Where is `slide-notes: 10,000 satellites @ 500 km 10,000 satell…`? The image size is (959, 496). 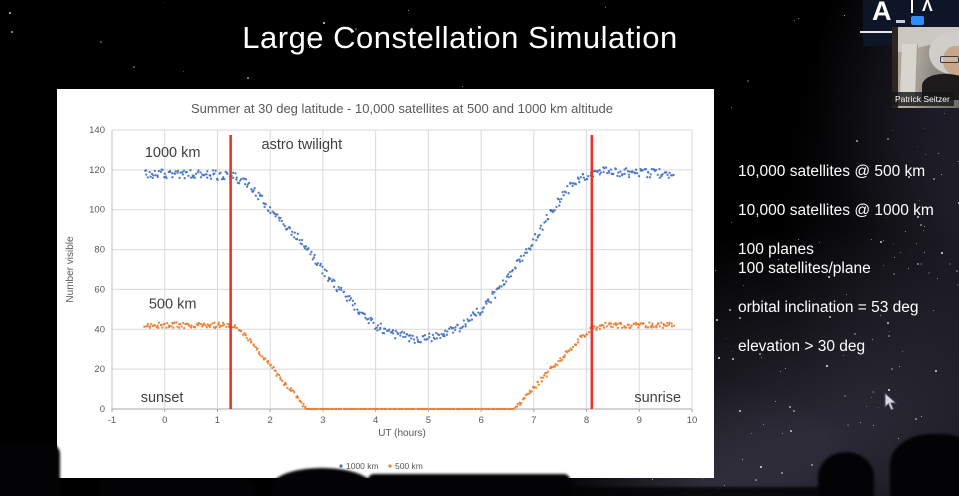
slide-notes: 10,000 satellites @ 500 km 10,000 satell… is located at coordinates (836, 259).